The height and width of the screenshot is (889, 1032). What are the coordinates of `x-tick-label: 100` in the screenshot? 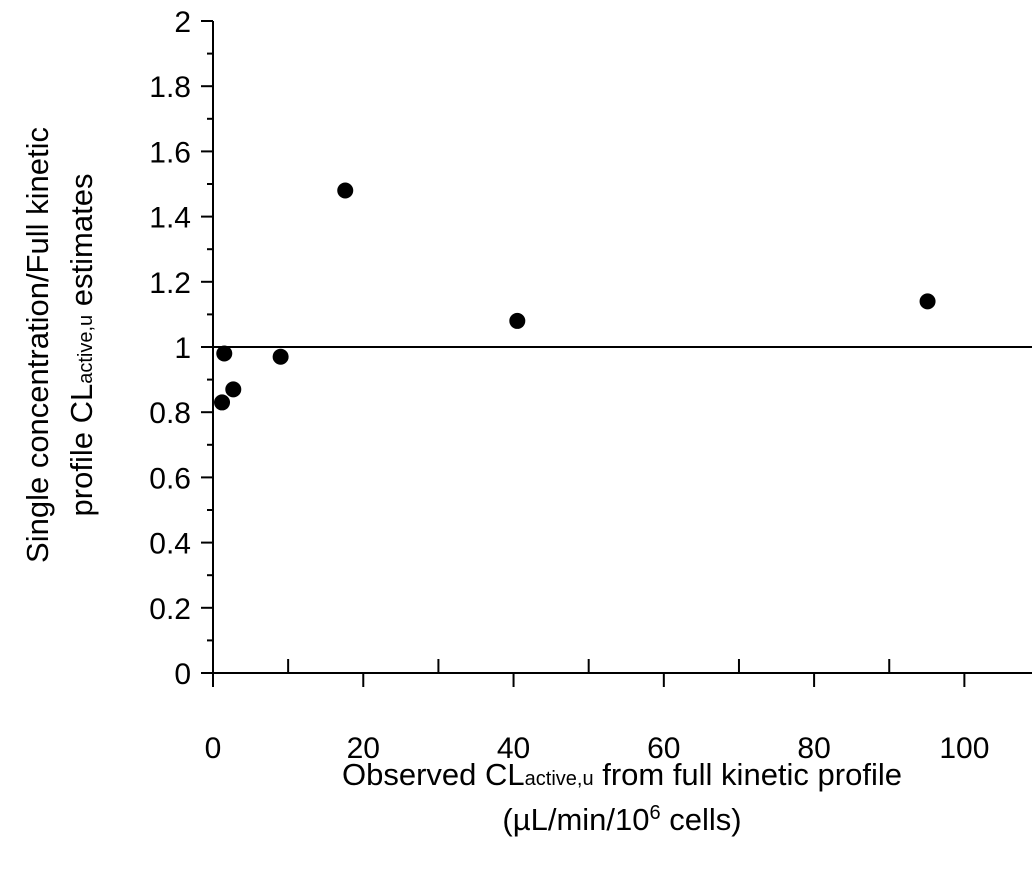 It's located at (964, 748).